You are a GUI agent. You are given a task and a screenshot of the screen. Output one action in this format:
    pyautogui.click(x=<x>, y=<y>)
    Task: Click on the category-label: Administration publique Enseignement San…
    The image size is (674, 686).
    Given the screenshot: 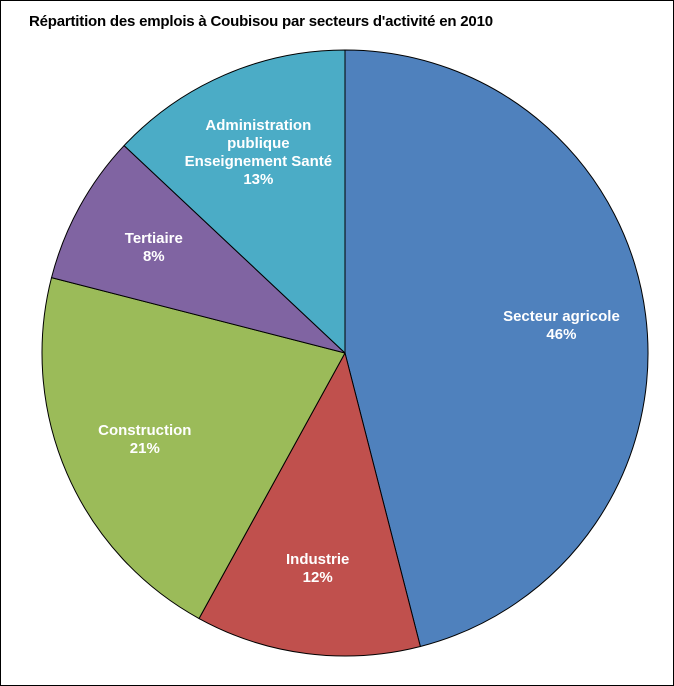 What is the action you would take?
    pyautogui.click(x=258, y=143)
    